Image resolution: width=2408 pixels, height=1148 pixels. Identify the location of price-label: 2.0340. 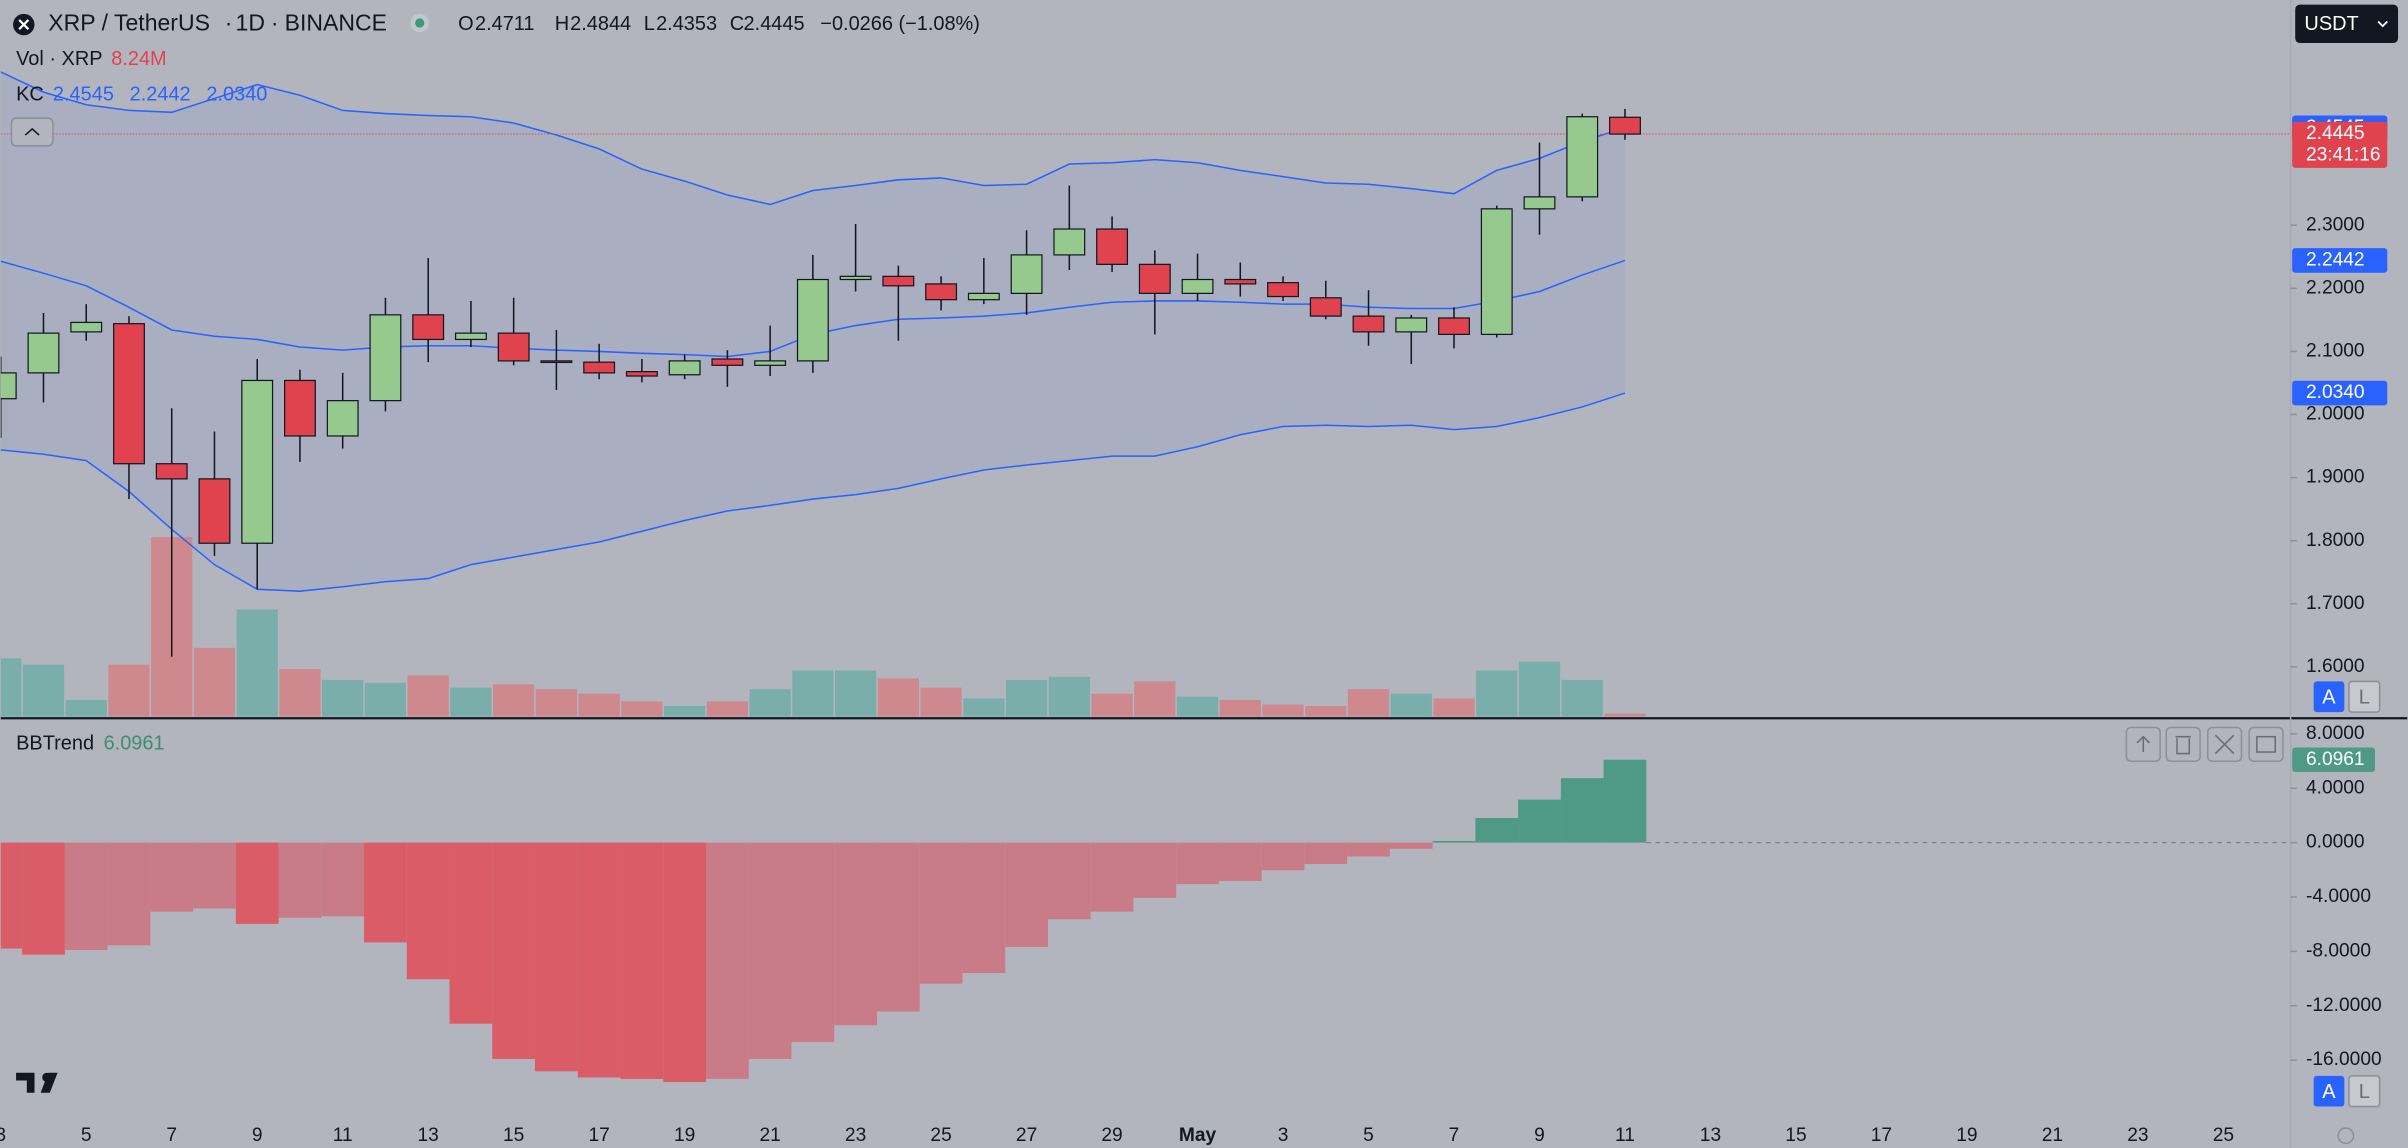
(2335, 392).